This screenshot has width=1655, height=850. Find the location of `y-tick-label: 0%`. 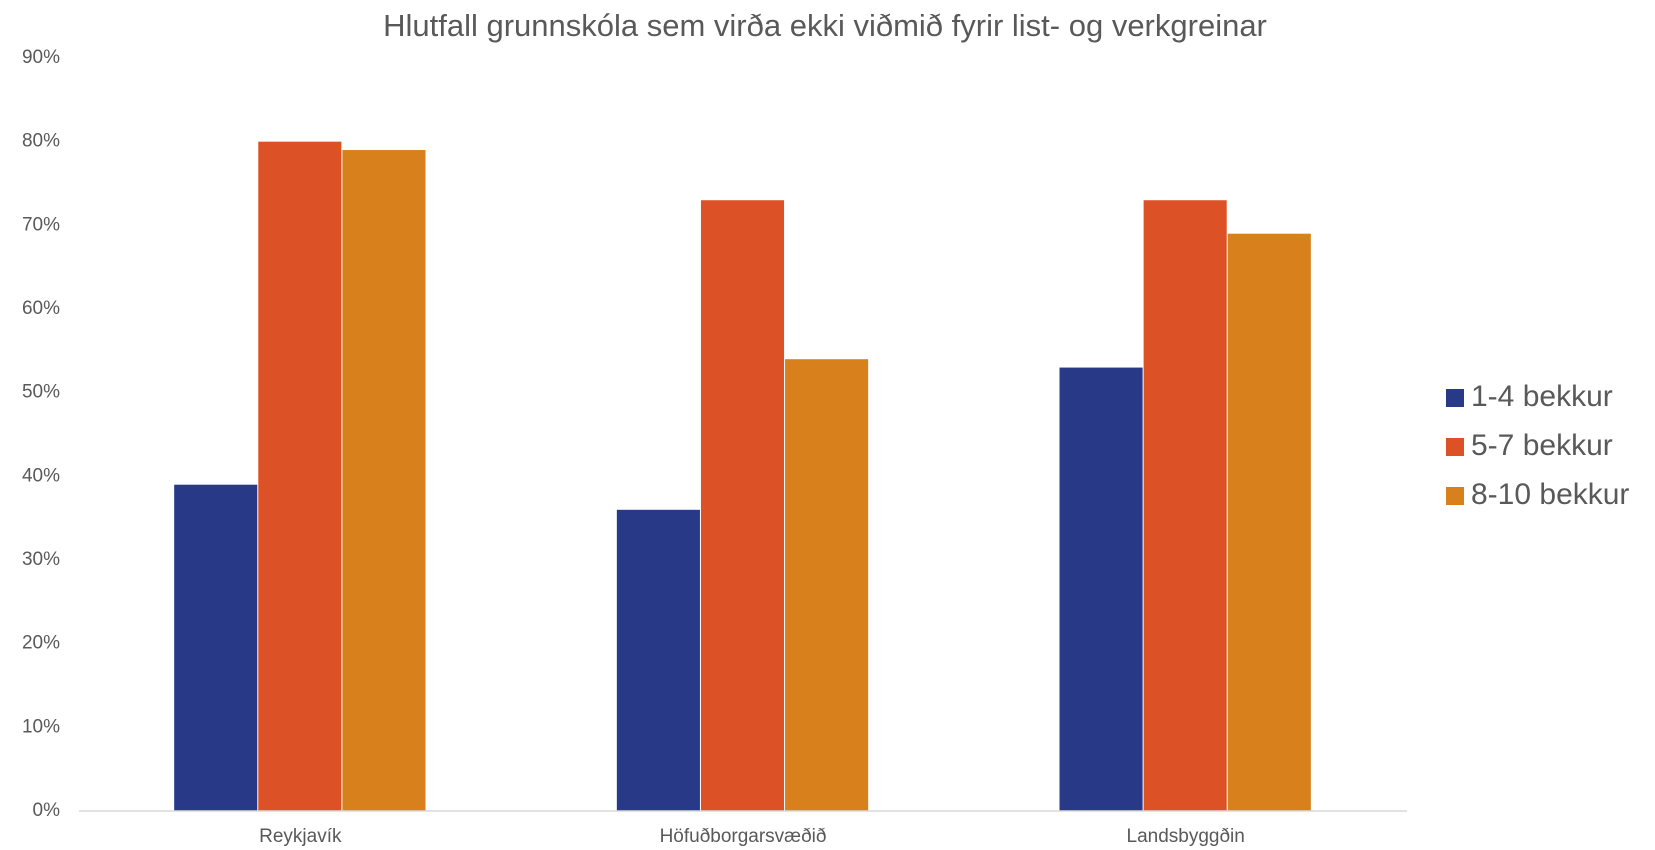

y-tick-label: 0% is located at coordinates (47, 810).